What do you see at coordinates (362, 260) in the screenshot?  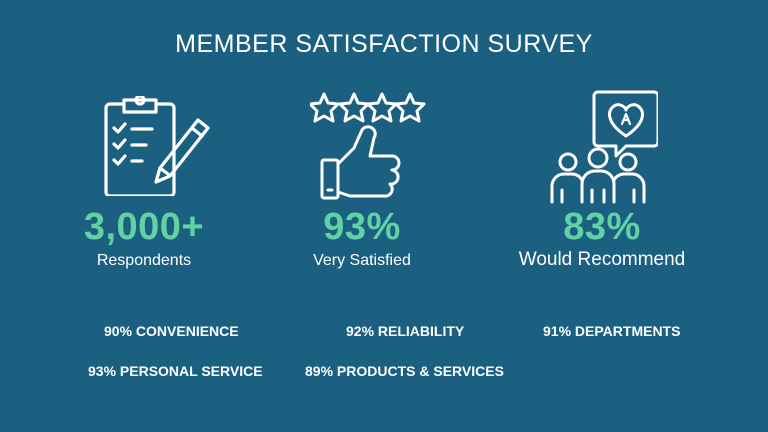 I see `very-satisfied-label: Very Satisfied` at bounding box center [362, 260].